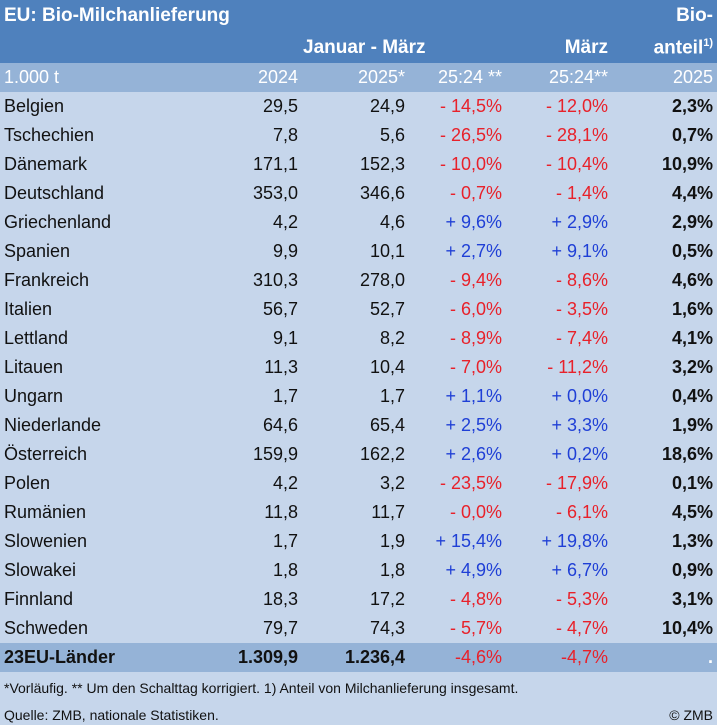 This screenshot has height=725, width=717. Describe the element at coordinates (358, 570) in the screenshot. I see `table-row: Slowakei 1,8 1,8 + 4,9% + 6,7% 0,9%` at that location.